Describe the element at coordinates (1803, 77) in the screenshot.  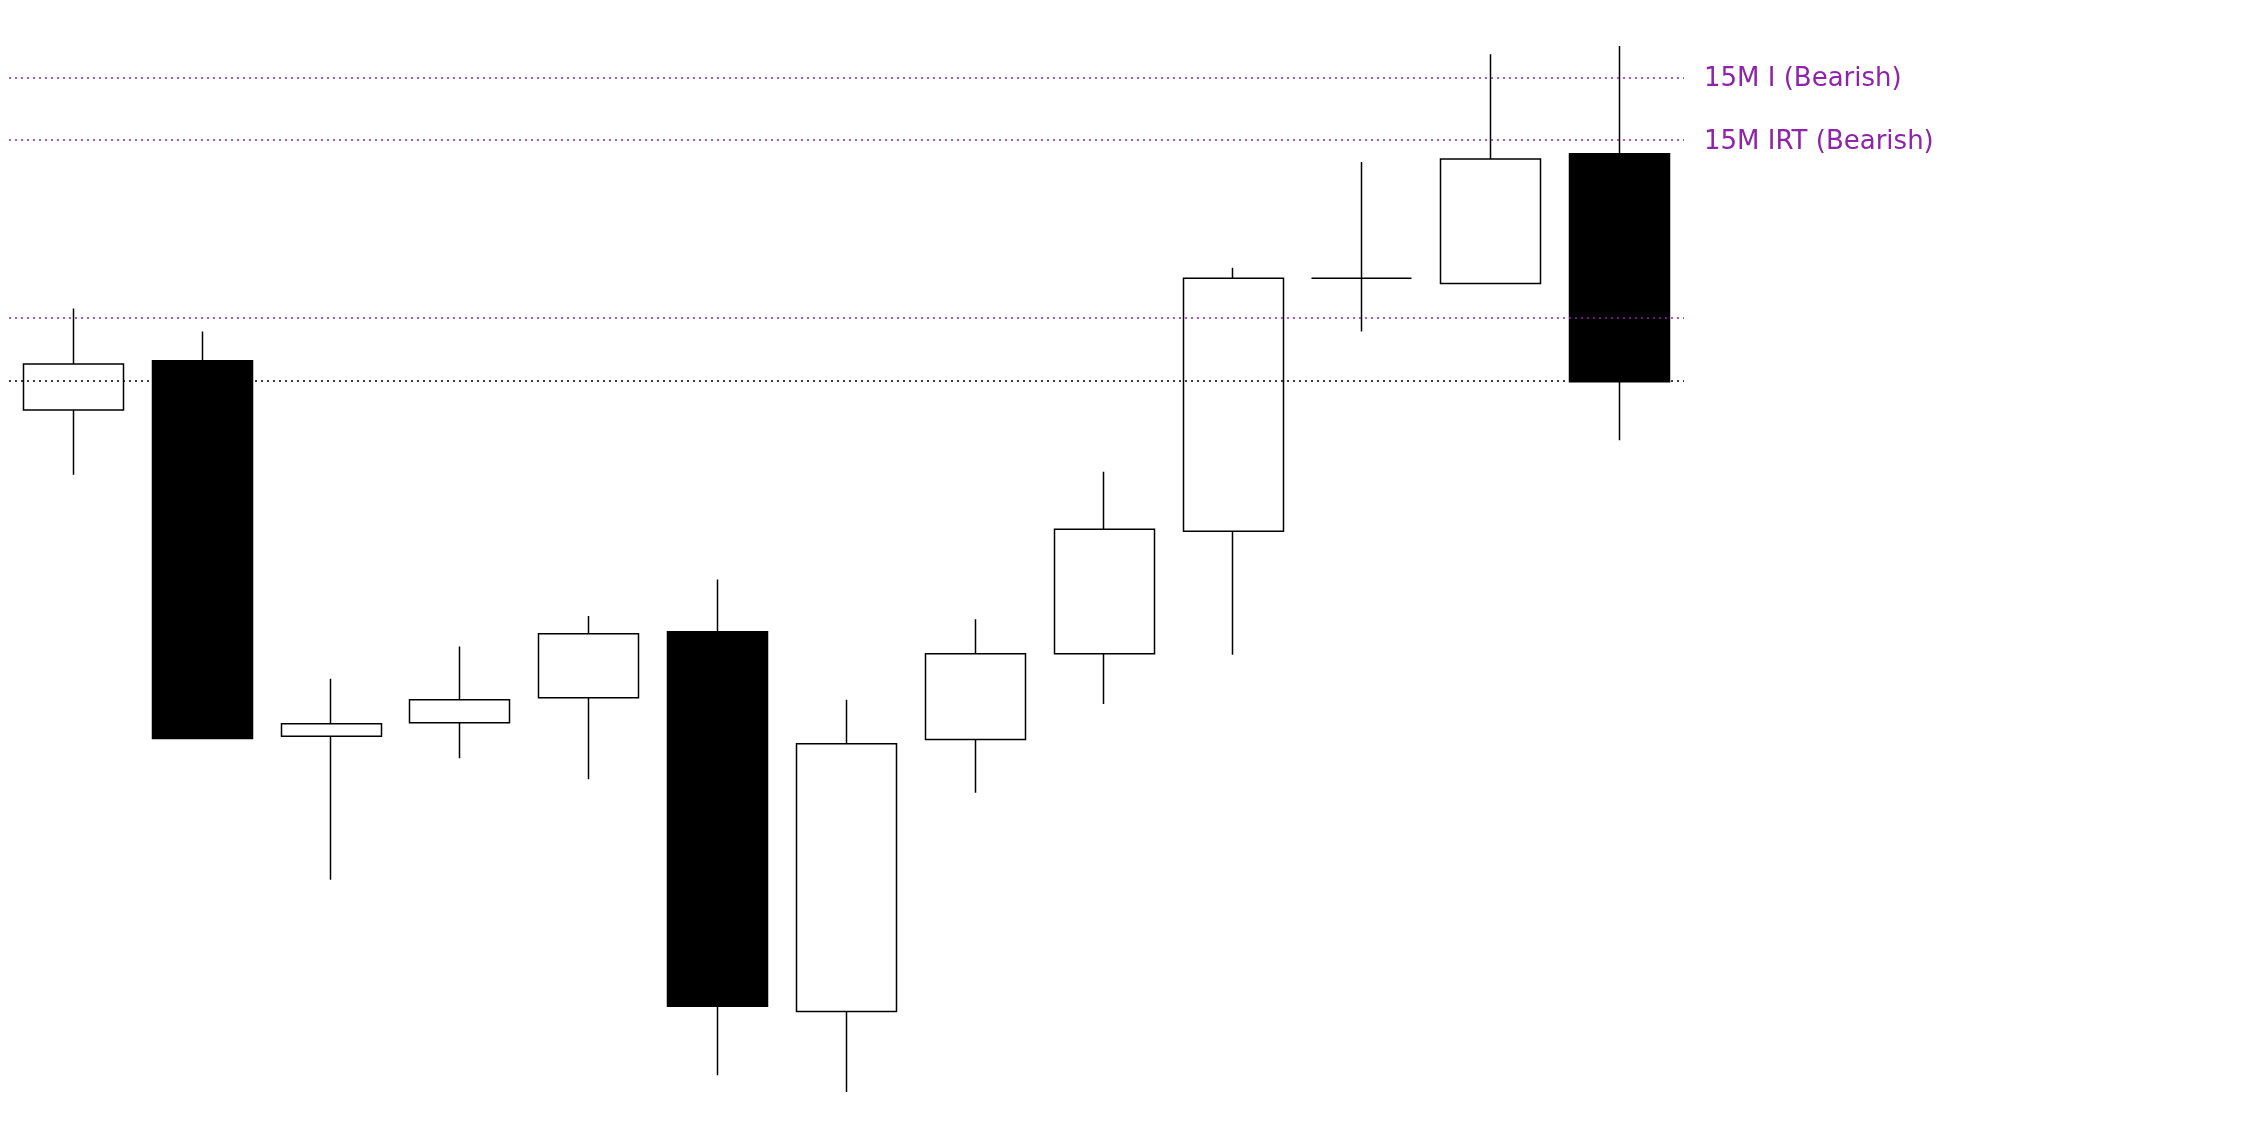
I see `ref-line-label: 15M I (Bearish)` at that location.